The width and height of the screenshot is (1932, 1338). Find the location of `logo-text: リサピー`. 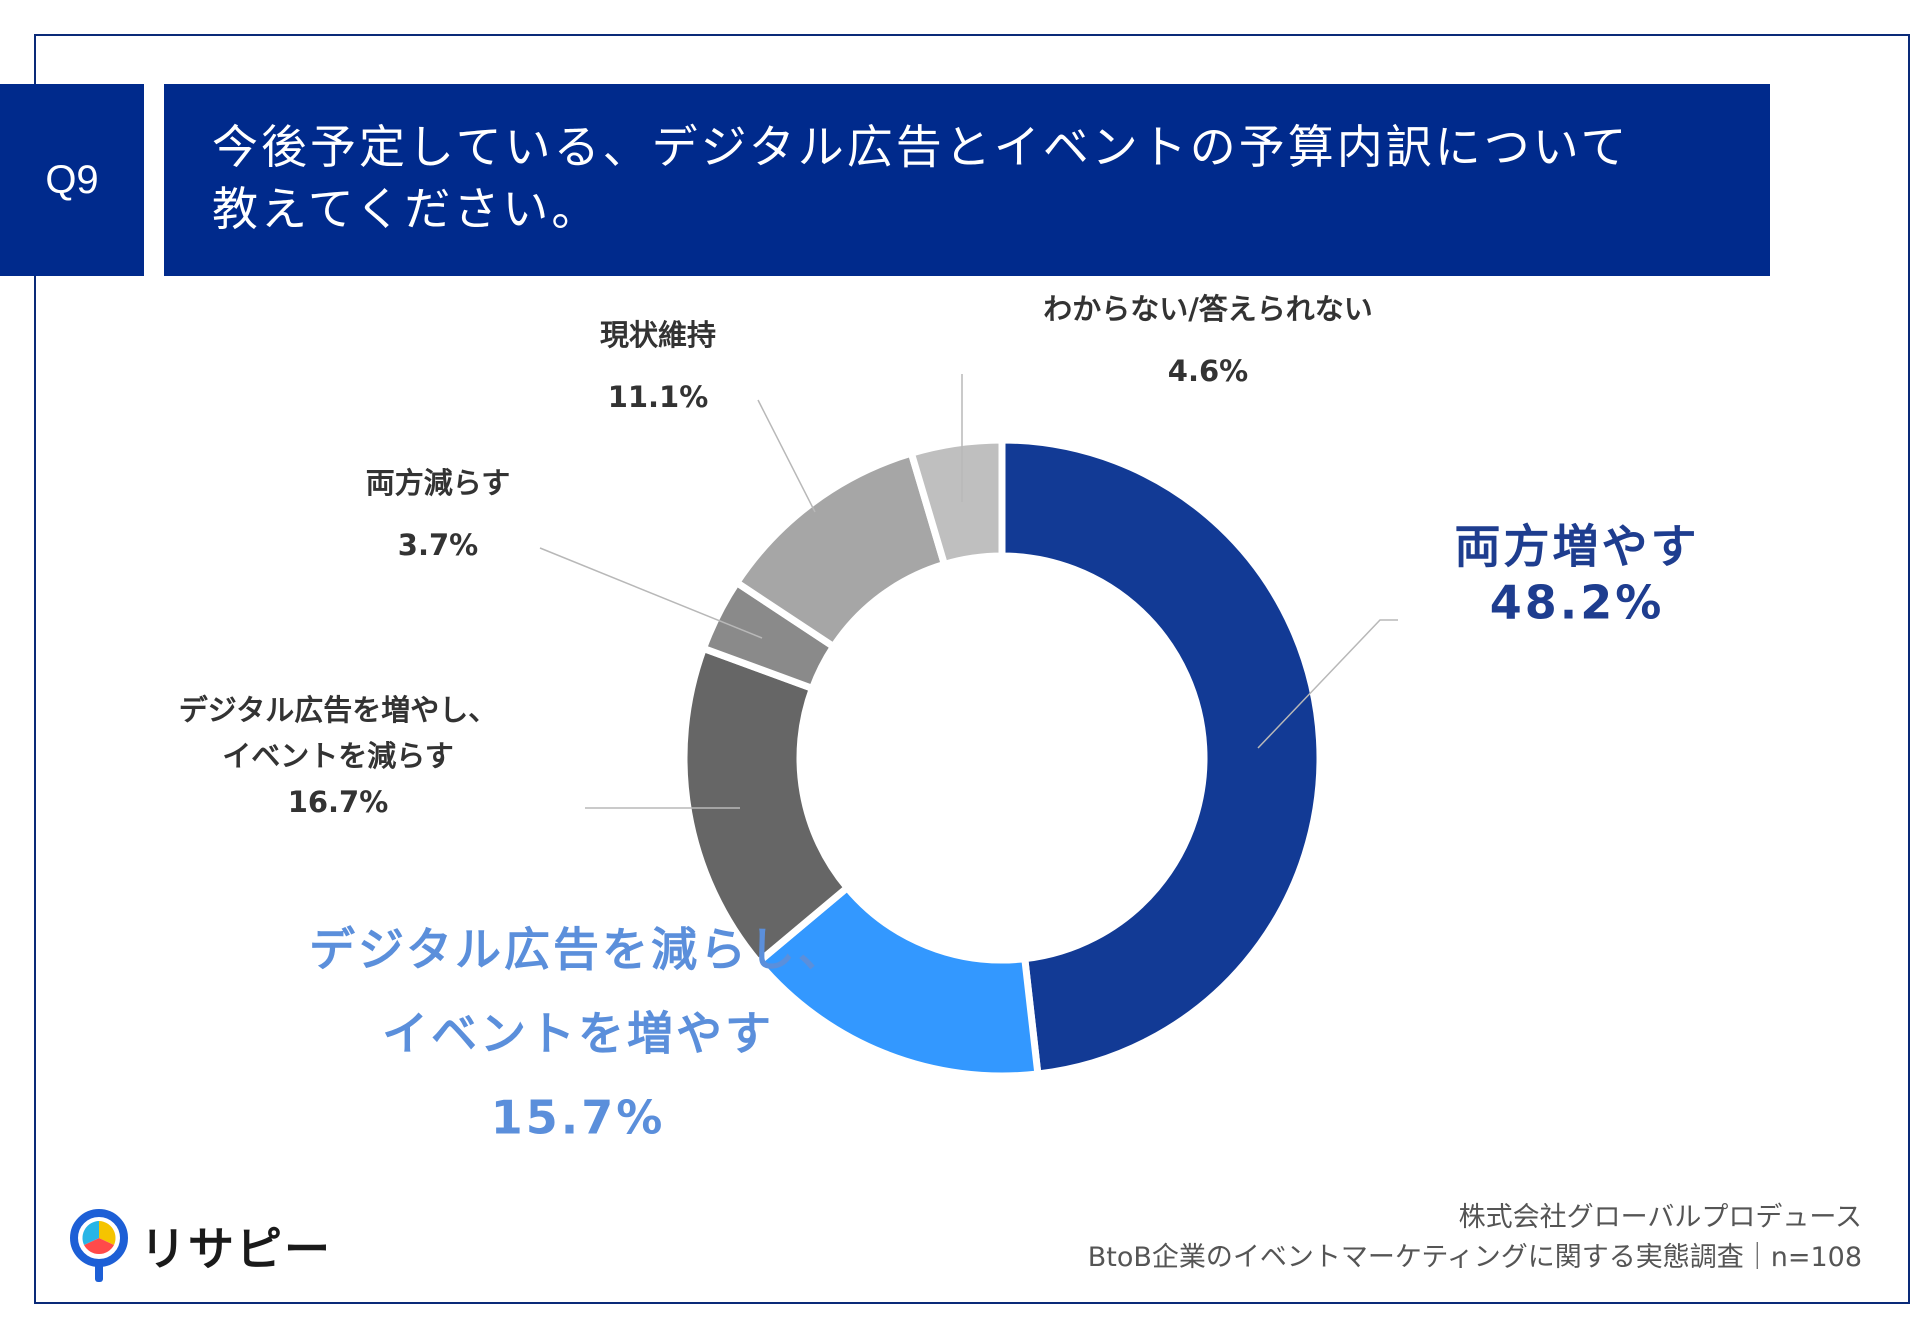

logo-text: リサピー is located at coordinates (236, 1249).